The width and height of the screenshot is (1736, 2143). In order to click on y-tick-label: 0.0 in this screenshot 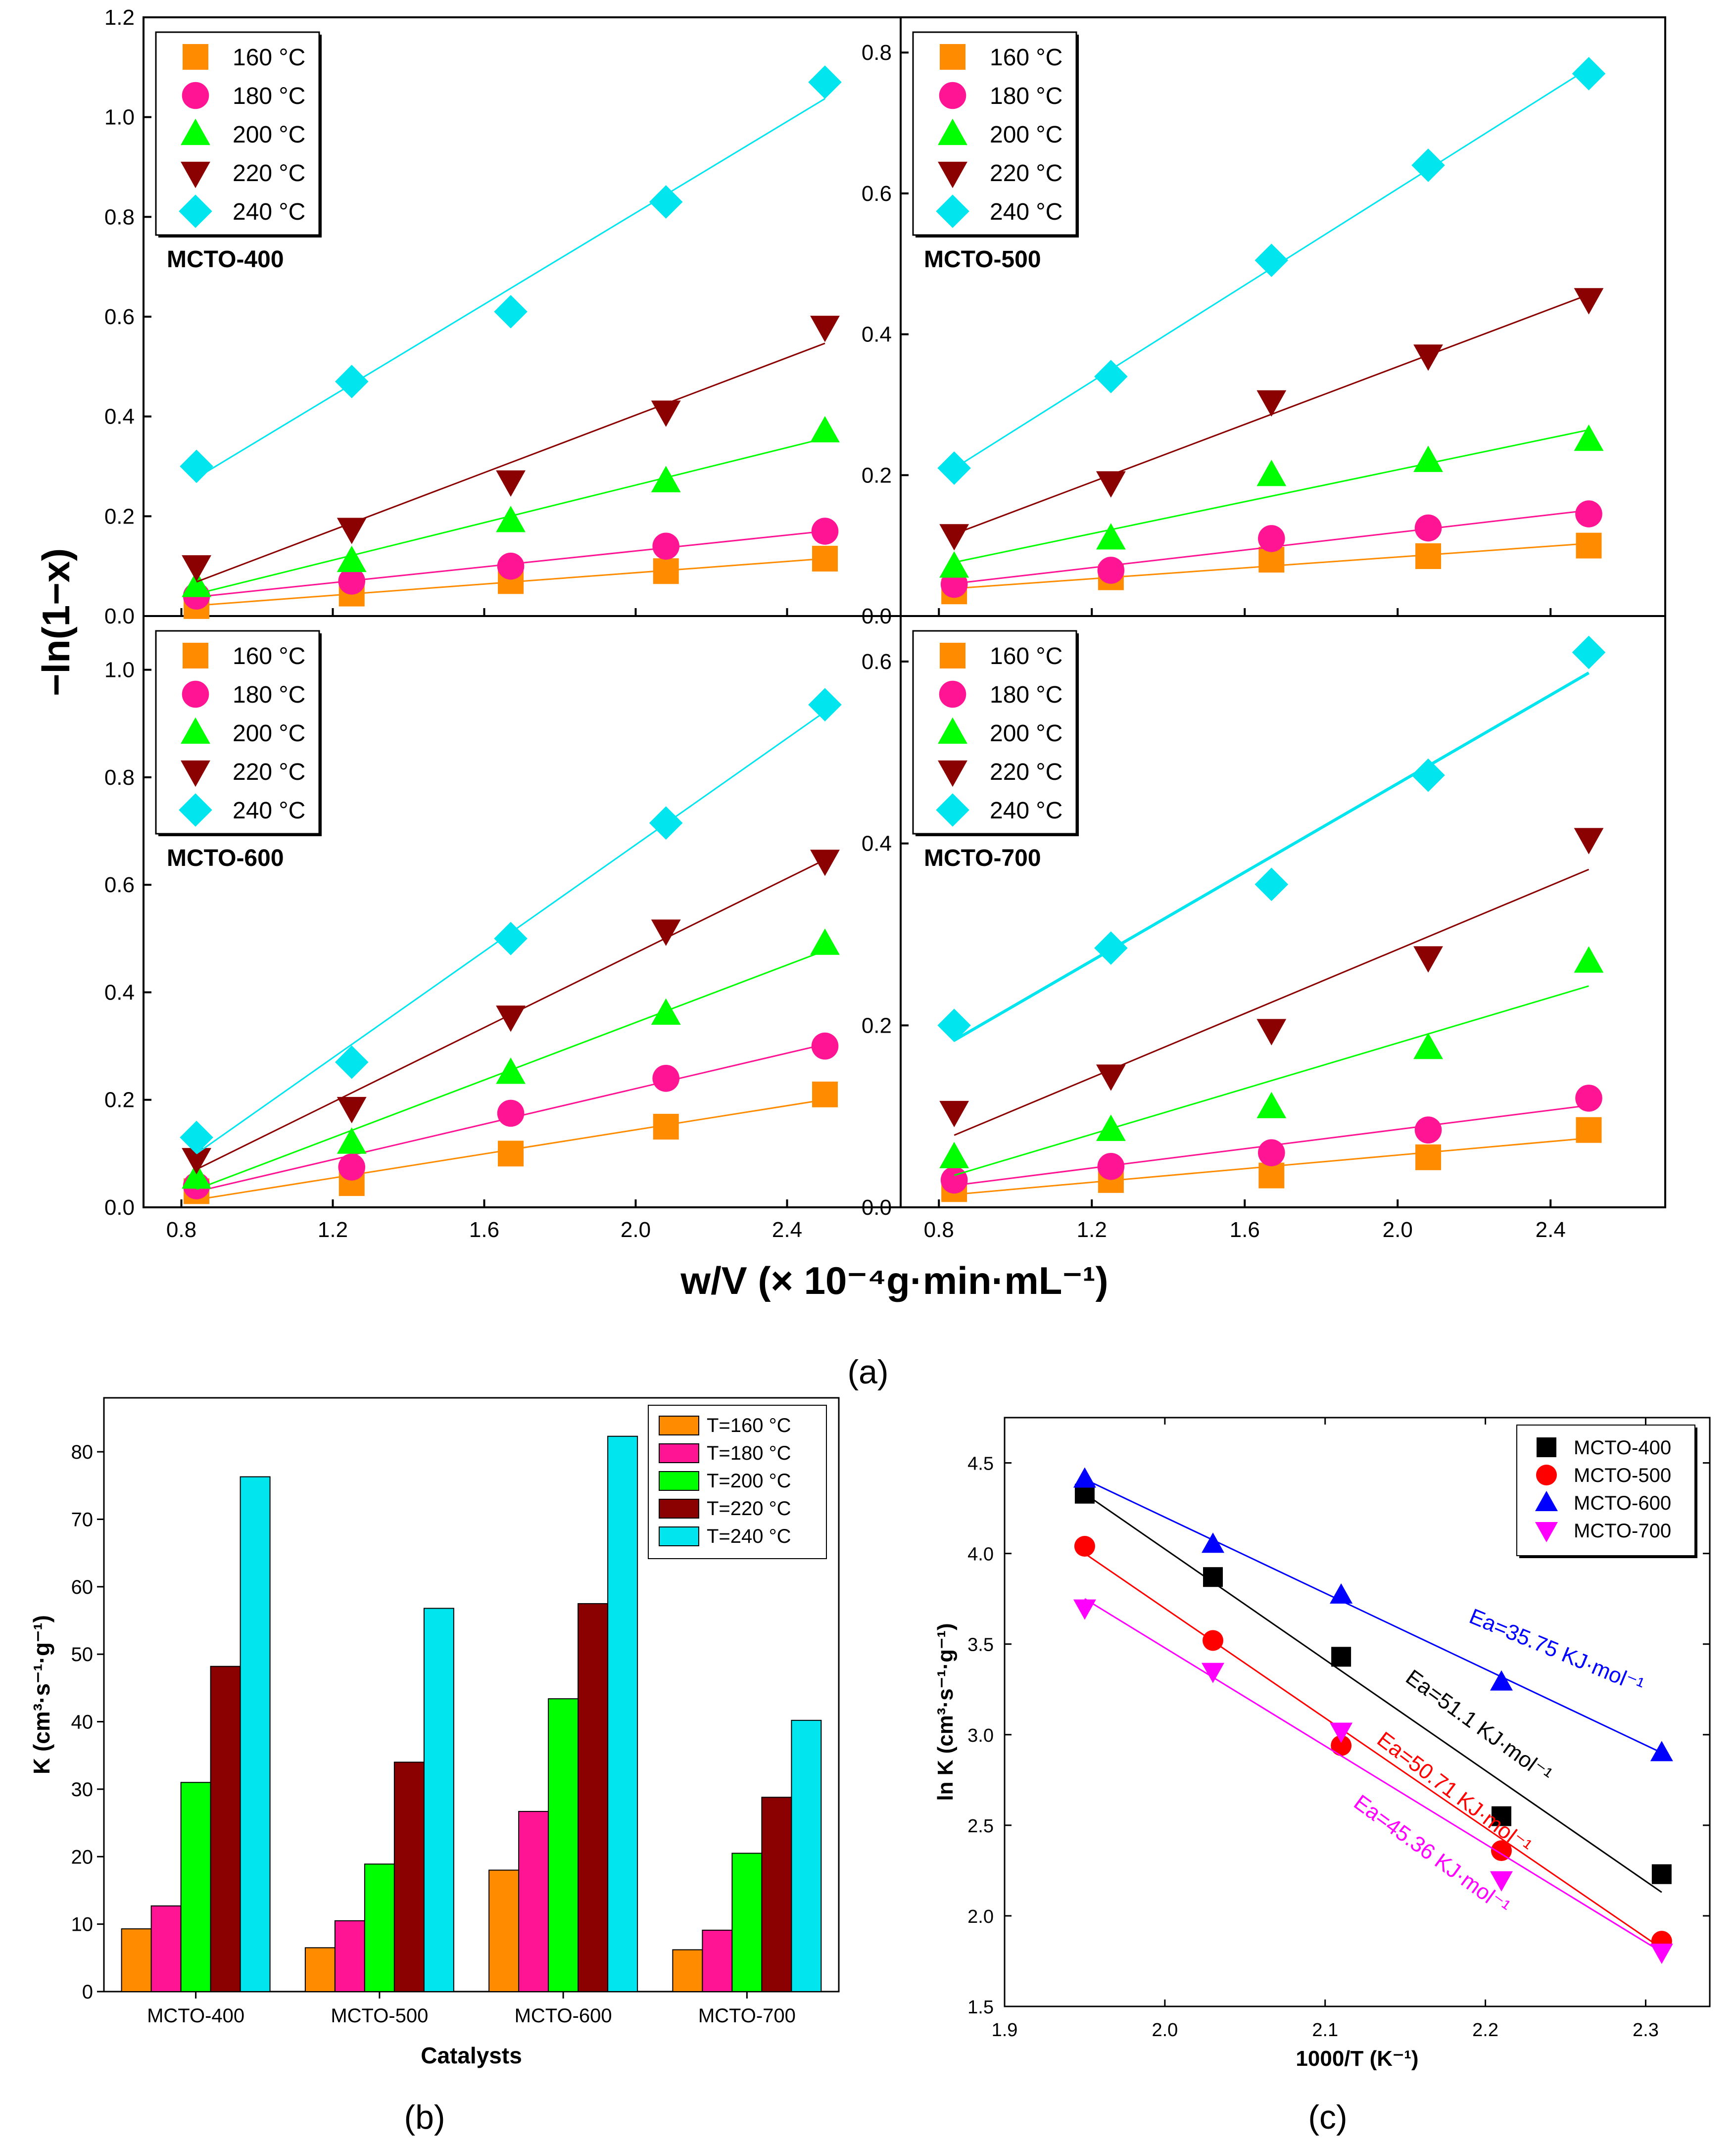, I will do `click(877, 1207)`.